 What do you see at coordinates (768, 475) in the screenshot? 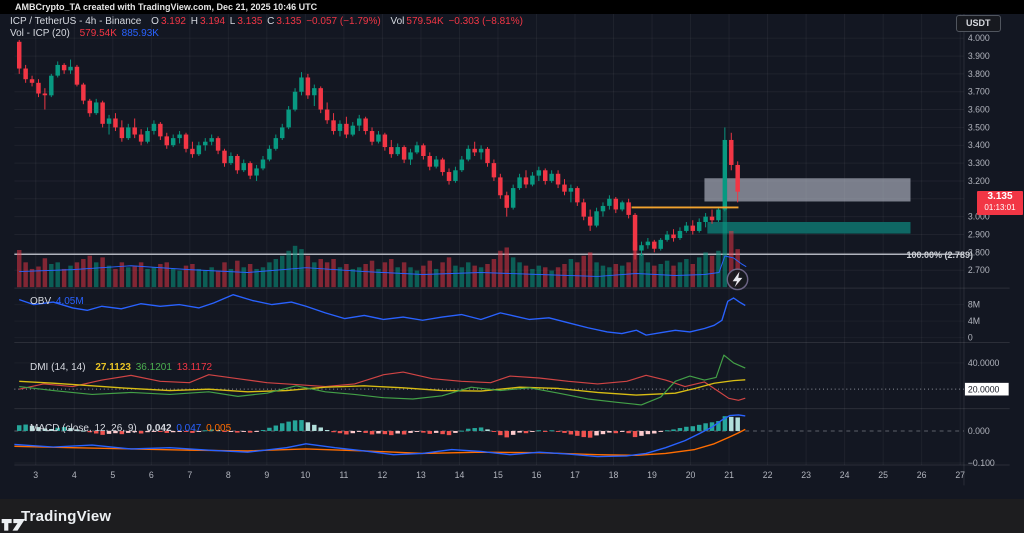
I see `time-tick-label: 22` at bounding box center [768, 475].